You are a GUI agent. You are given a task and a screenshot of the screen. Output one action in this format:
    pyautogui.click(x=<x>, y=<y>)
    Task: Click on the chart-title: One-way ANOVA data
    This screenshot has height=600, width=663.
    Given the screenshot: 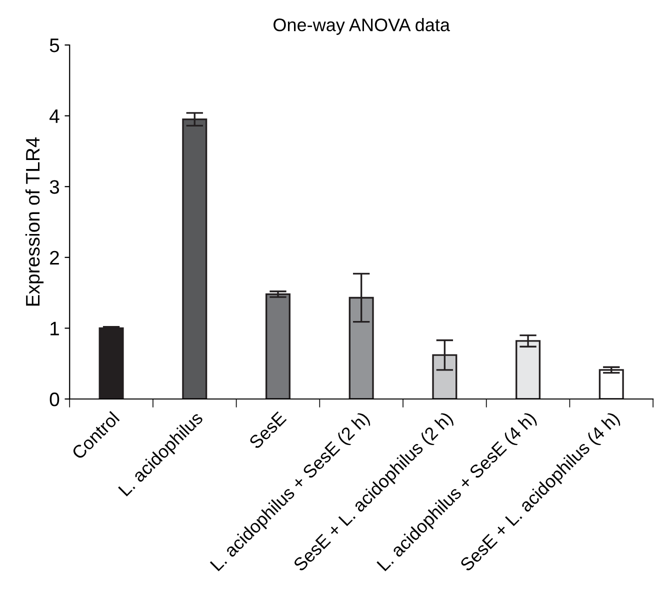 What is the action you would take?
    pyautogui.click(x=362, y=26)
    